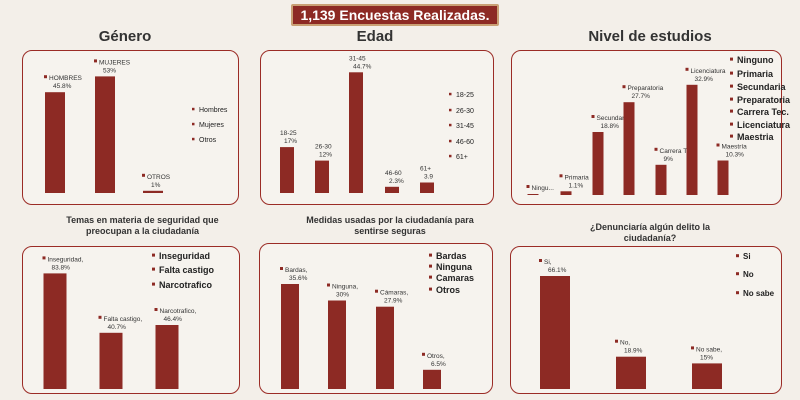  Describe the element at coordinates (650, 36) in the screenshot. I see `title-estudios: Nivel de estudios` at that location.